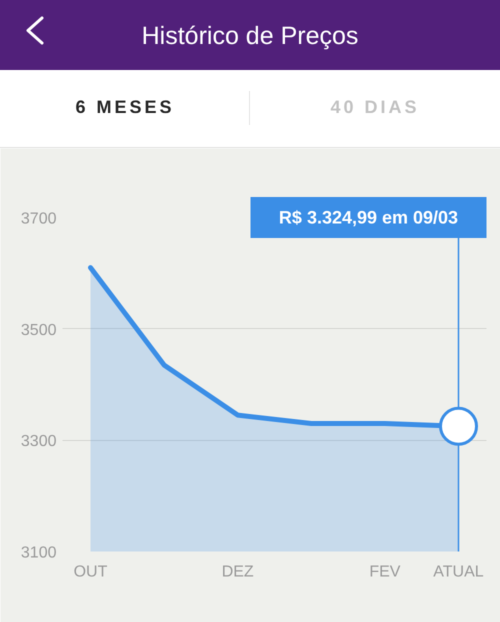 This screenshot has height=622, width=500. I want to click on text: 40 DIAS, so click(375, 107).